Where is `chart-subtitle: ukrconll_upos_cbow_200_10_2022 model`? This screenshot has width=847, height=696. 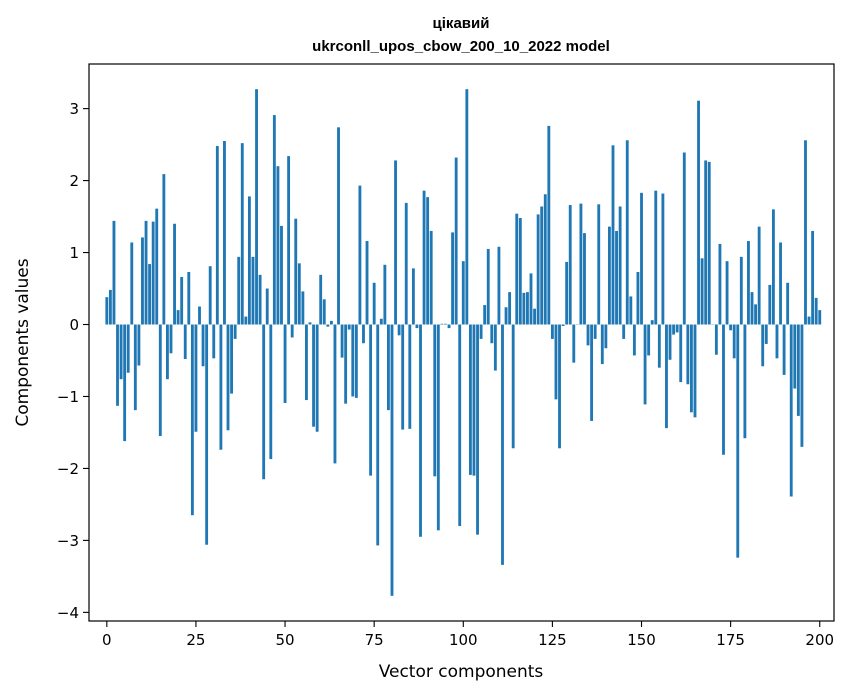 chart-subtitle: ukrconll_upos_cbow_200_10_2022 model is located at coordinates (461, 46).